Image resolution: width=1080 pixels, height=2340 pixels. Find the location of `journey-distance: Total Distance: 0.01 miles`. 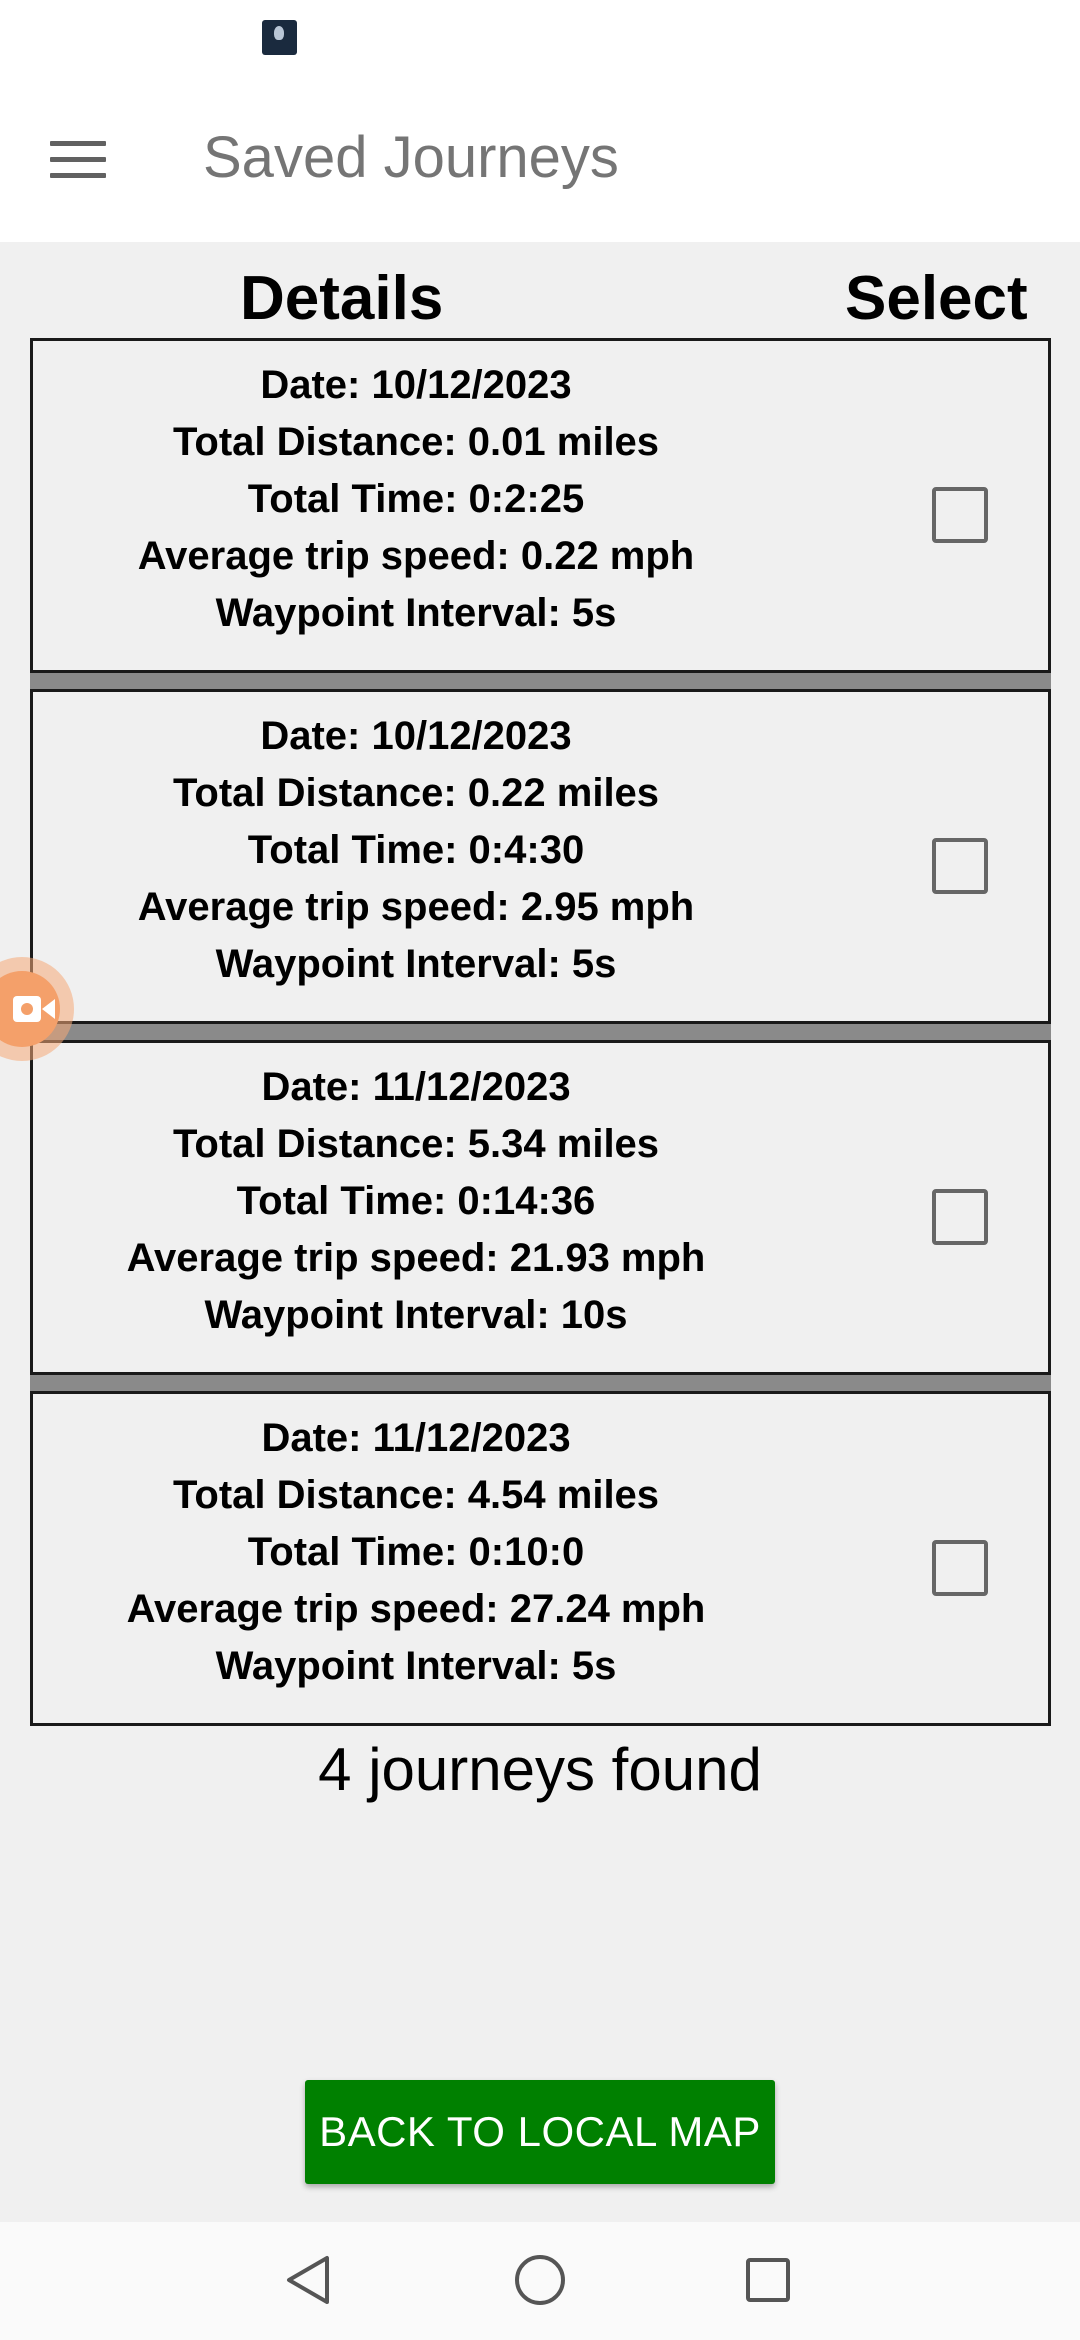

journey-distance: Total Distance: 0.01 miles is located at coordinates (416, 442).